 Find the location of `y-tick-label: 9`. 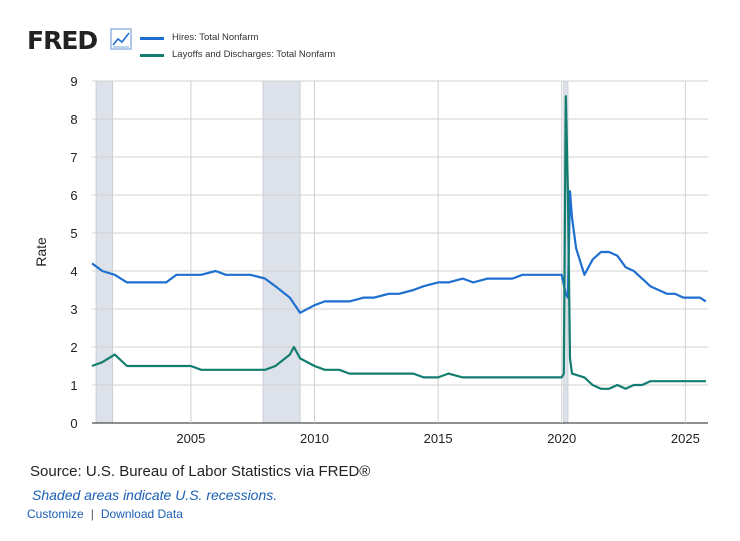

y-tick-label: 9 is located at coordinates (73, 81).